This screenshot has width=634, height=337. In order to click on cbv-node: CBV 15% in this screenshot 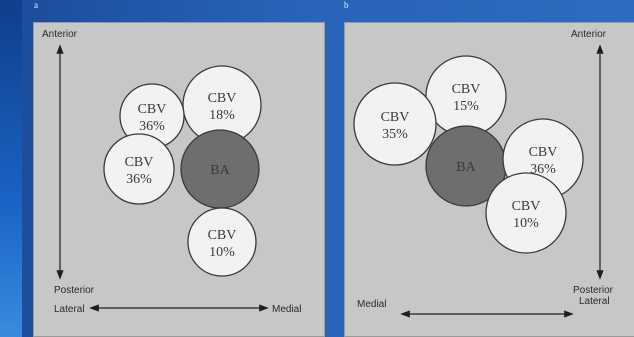, I will do `click(466, 96)`.